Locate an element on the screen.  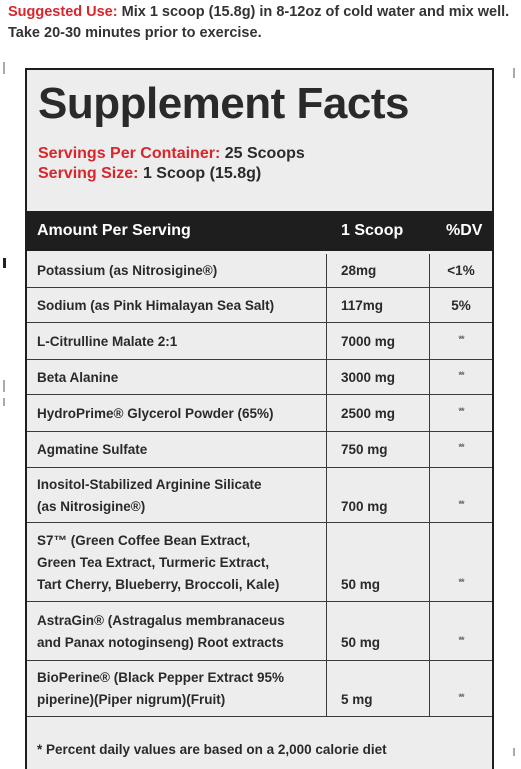
header-scoop: 1 Scoop is located at coordinates (372, 230).